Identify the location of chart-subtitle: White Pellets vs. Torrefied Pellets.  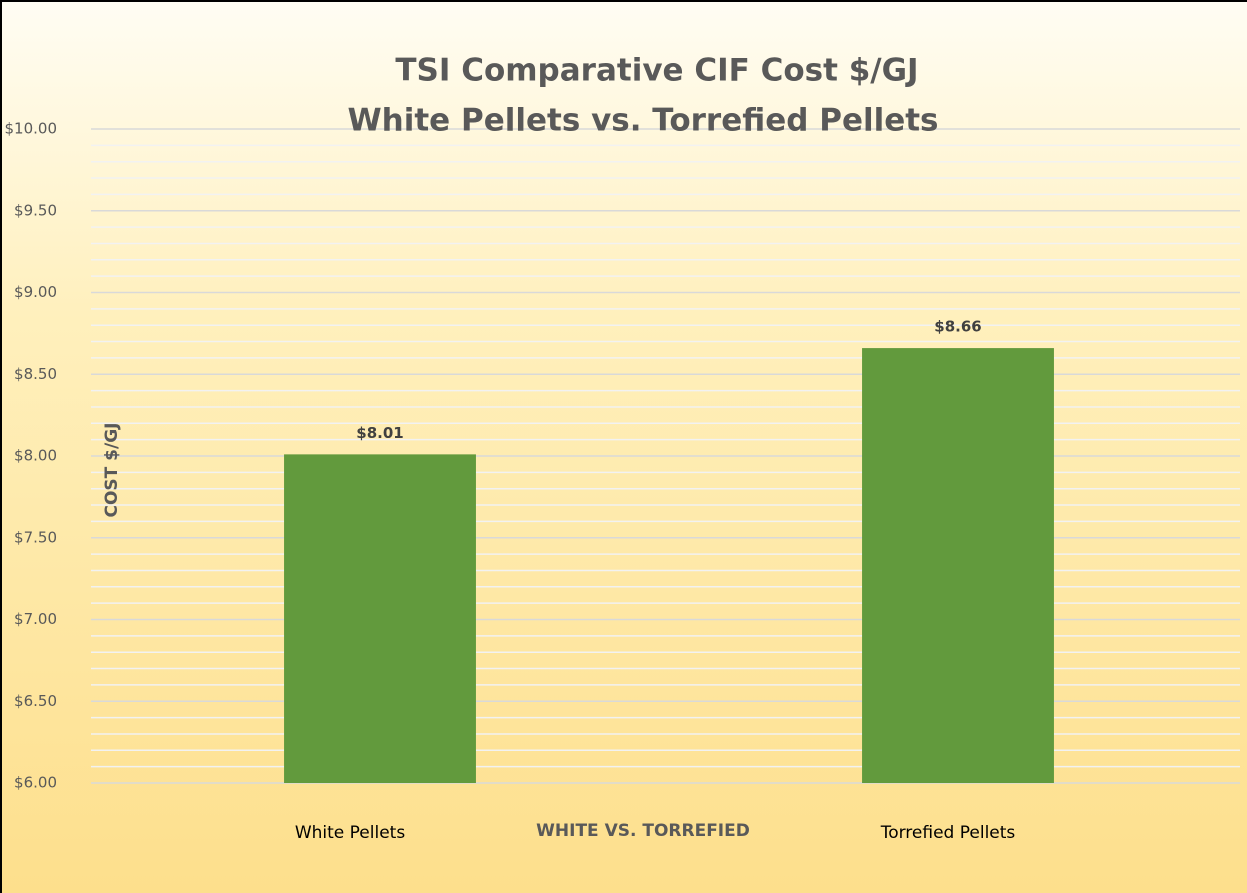
(642, 121).